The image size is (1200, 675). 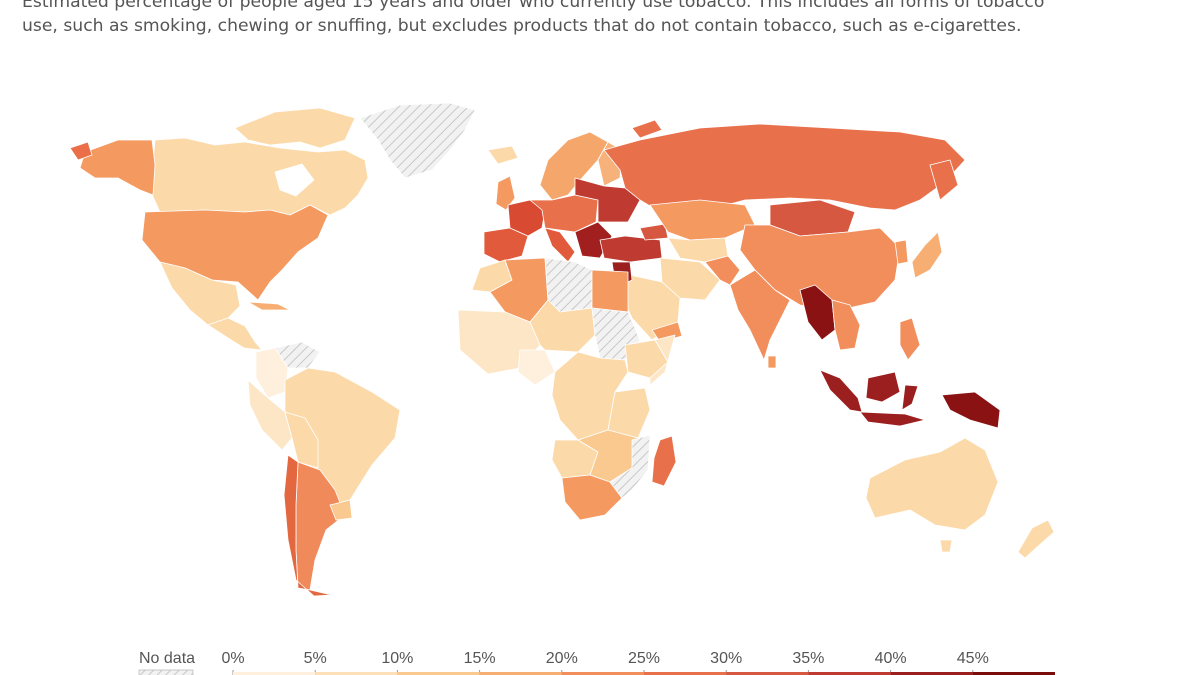 What do you see at coordinates (397, 658) in the screenshot?
I see `legend-tick-label: 10%` at bounding box center [397, 658].